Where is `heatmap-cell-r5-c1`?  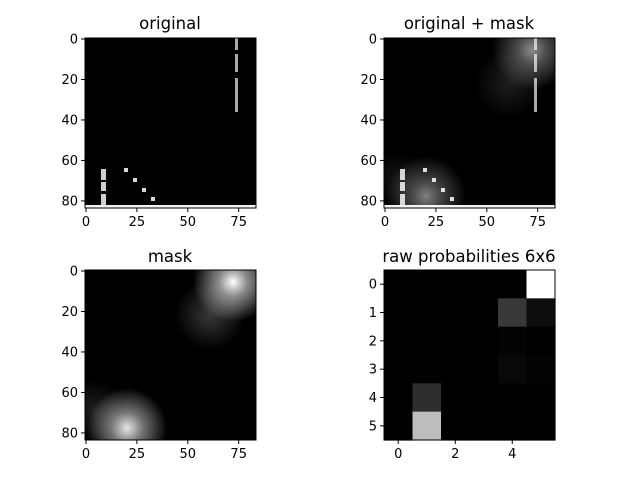
heatmap-cell-r5-c1 is located at coordinates (427, 426).